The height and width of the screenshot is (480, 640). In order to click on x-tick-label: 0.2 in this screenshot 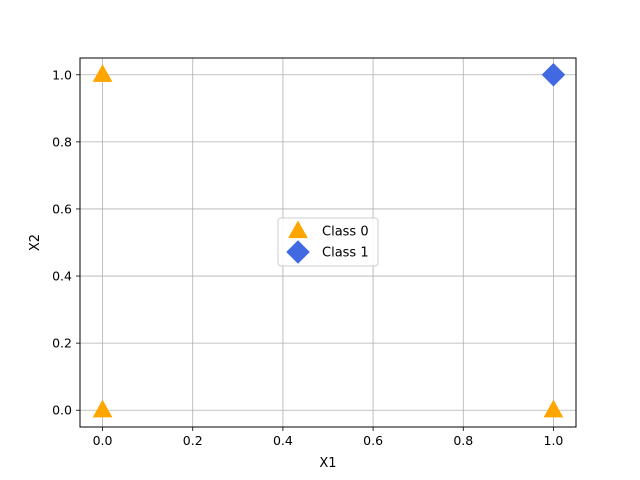, I will do `click(193, 440)`.